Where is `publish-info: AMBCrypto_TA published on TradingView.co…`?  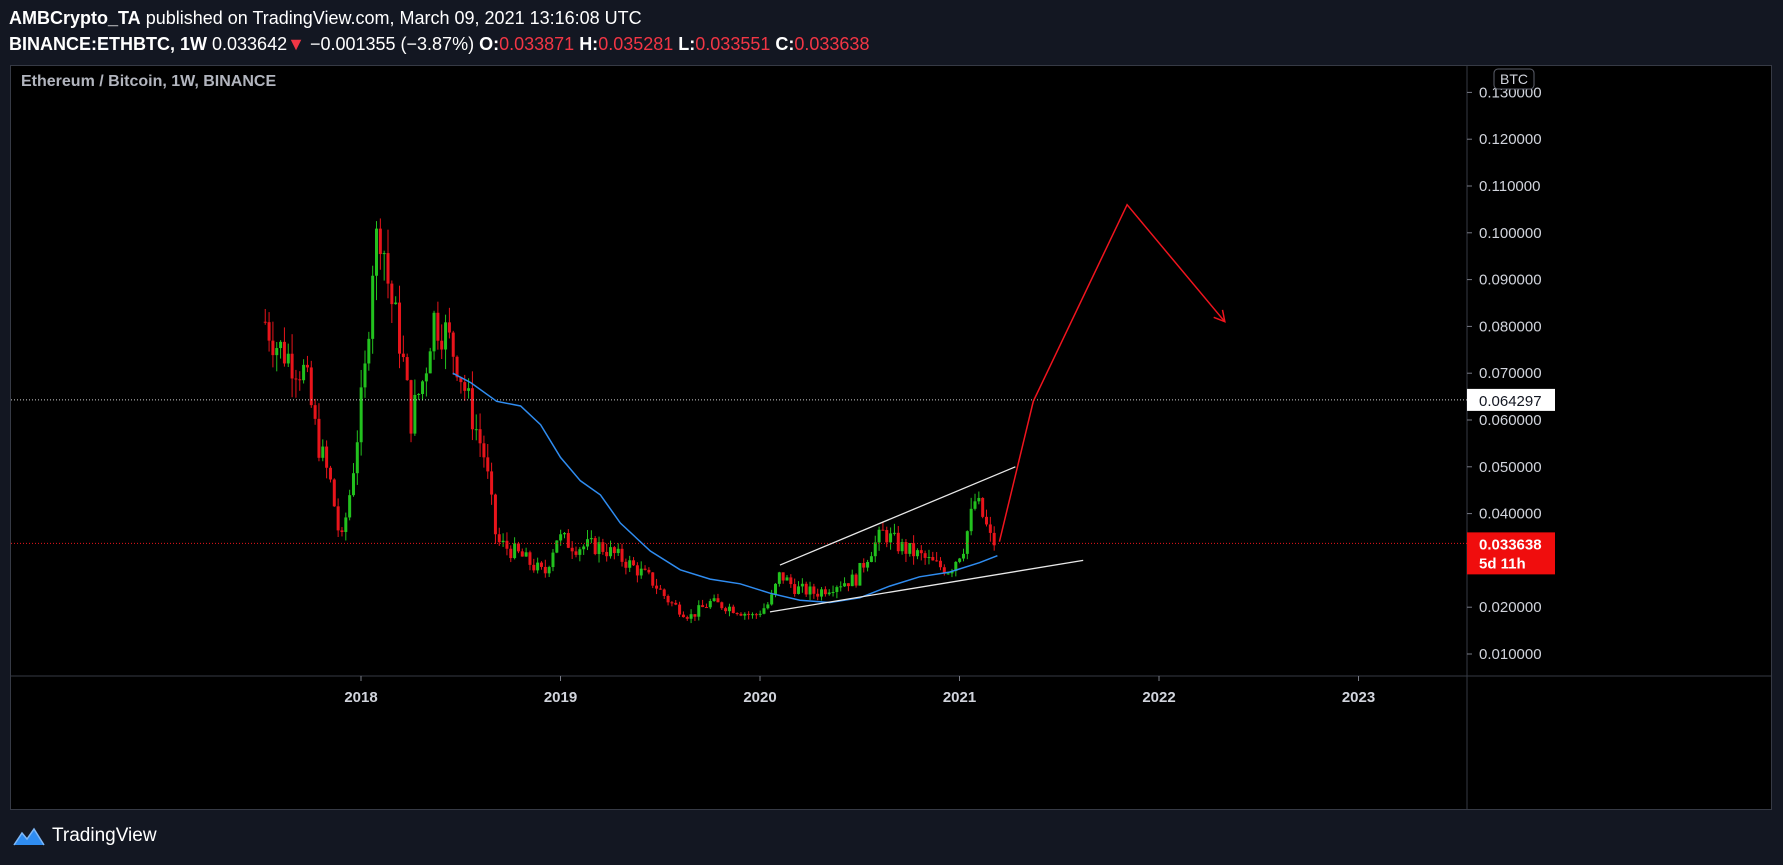
publish-info: AMBCrypto_TA published on TradingView.co… is located at coordinates (325, 18).